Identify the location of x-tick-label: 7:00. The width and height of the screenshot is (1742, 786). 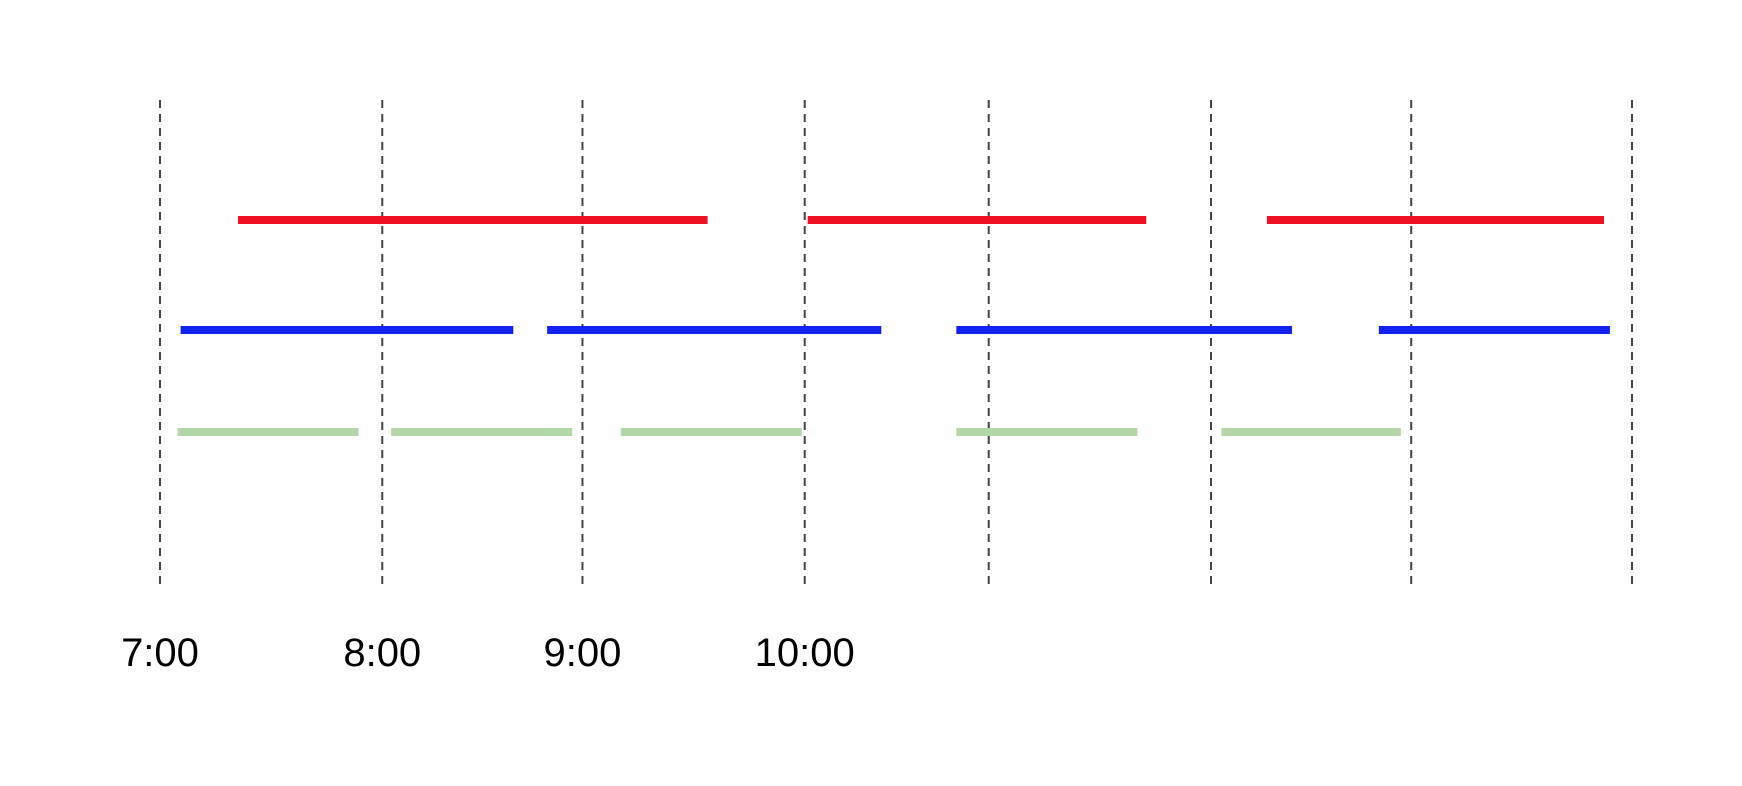
(160, 653).